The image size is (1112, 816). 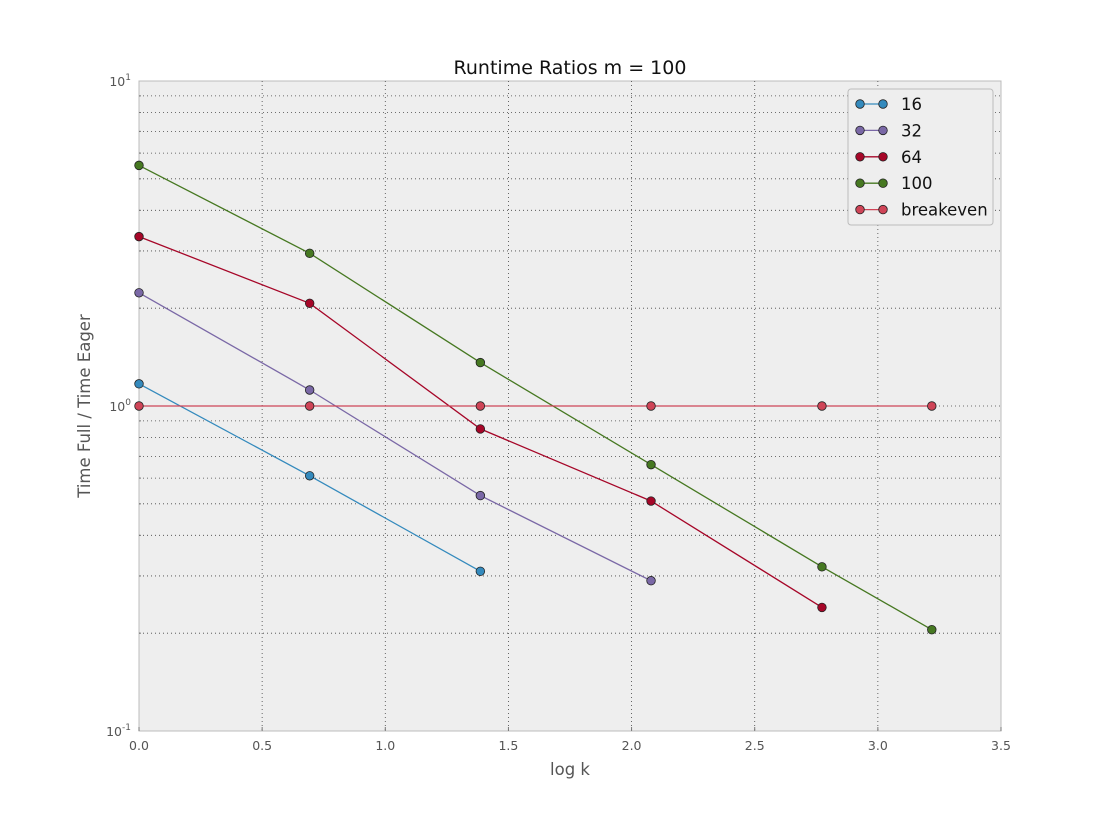 I want to click on legend-label: 16, so click(x=911, y=104).